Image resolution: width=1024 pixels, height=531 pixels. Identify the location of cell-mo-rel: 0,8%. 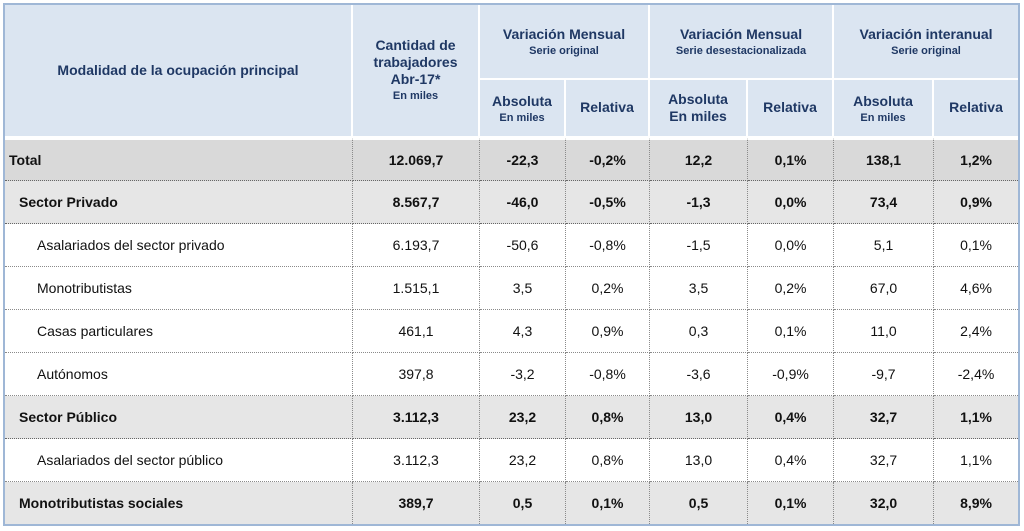
(608, 417).